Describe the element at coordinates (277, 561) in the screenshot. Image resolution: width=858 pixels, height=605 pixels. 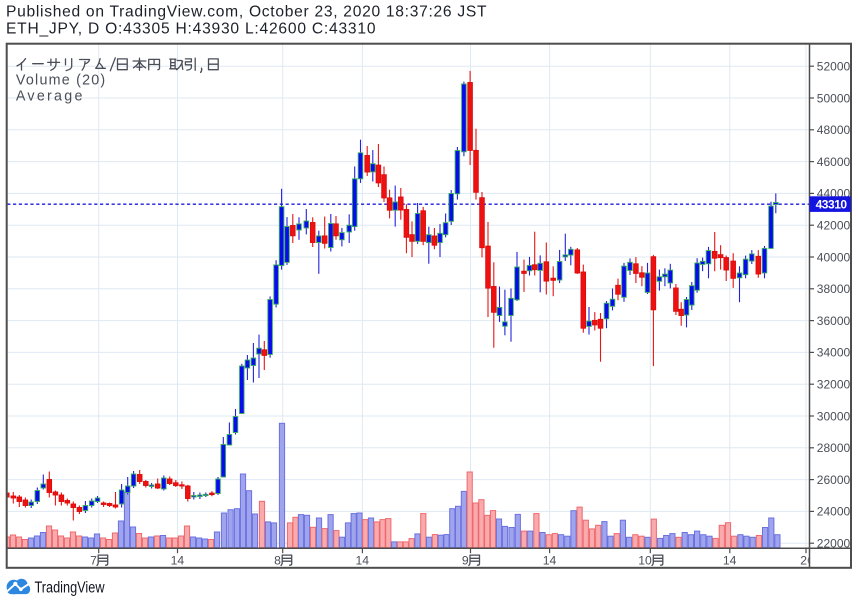
I see `svg-text: 8` at that location.